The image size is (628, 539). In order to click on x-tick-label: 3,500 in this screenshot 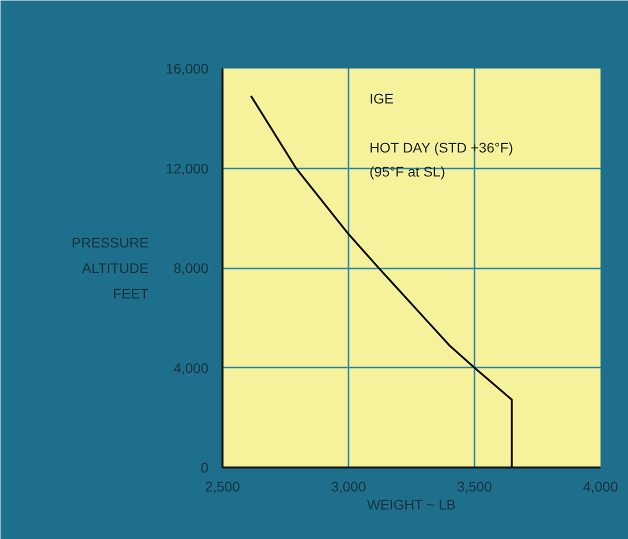, I will do `click(474, 486)`.